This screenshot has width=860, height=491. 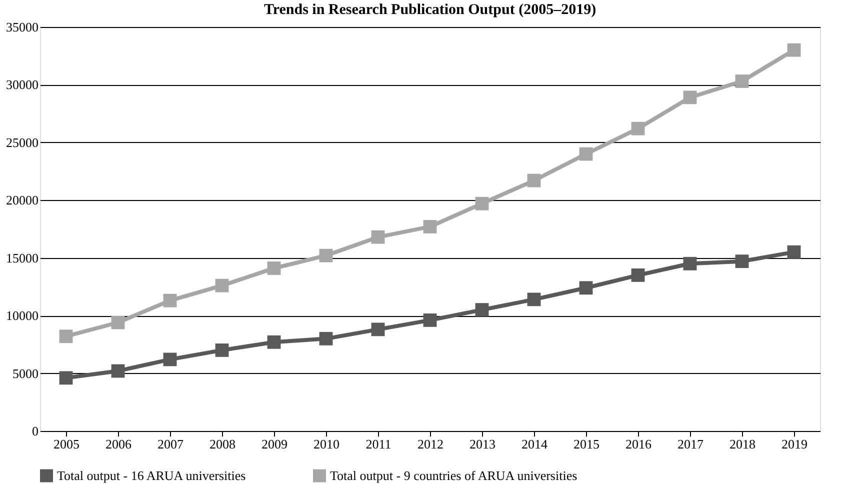 I want to click on x-tick-label: 2013, so click(x=483, y=444).